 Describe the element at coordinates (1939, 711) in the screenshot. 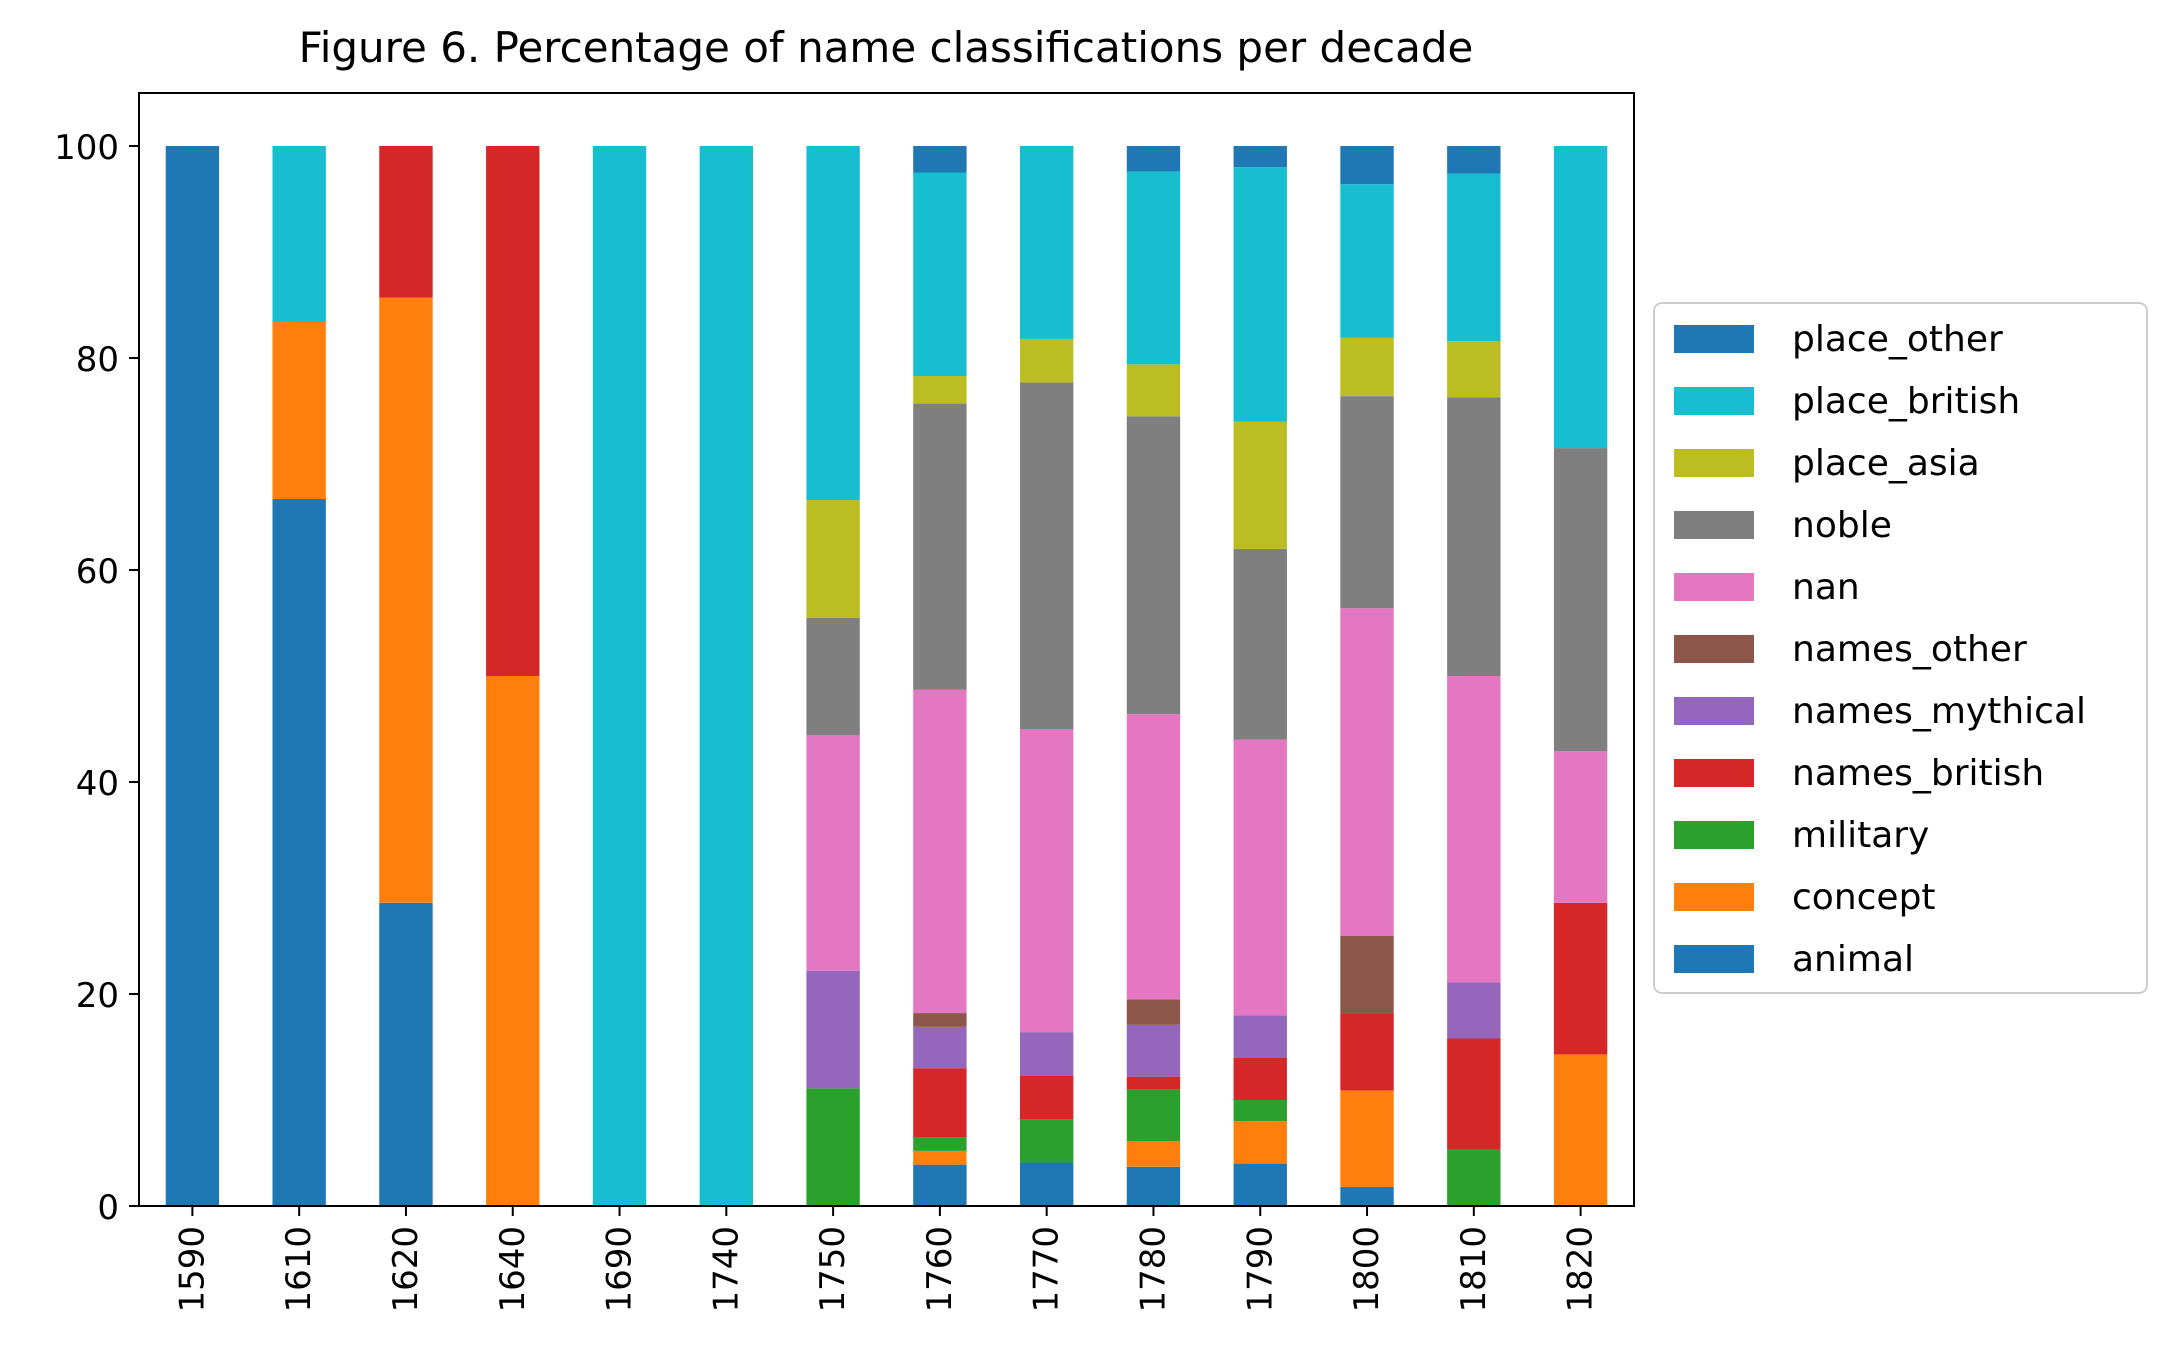

I see `legend-label-names_mythical: names_mythical` at that location.